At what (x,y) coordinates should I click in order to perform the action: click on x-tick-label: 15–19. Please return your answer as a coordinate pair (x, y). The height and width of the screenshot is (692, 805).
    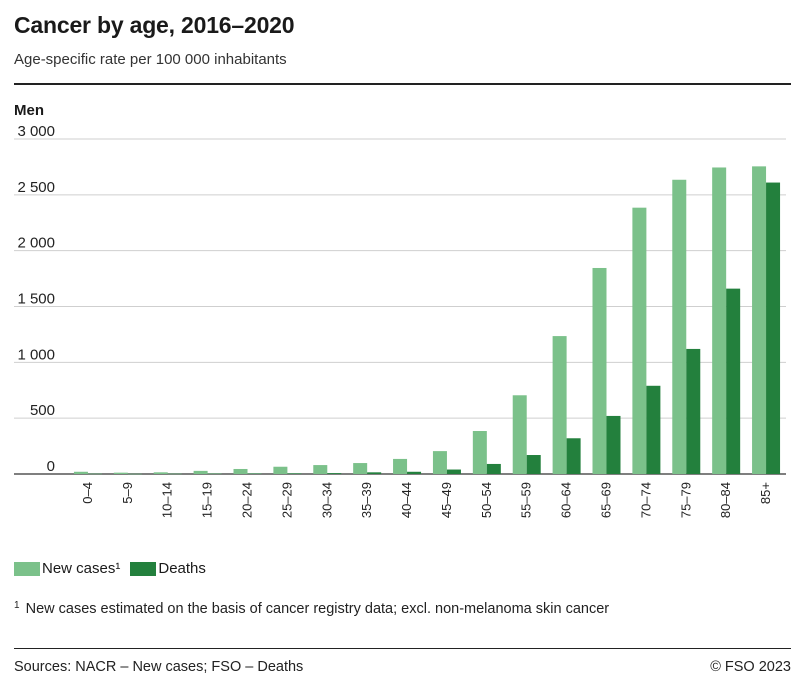
    Looking at the image, I should click on (207, 500).